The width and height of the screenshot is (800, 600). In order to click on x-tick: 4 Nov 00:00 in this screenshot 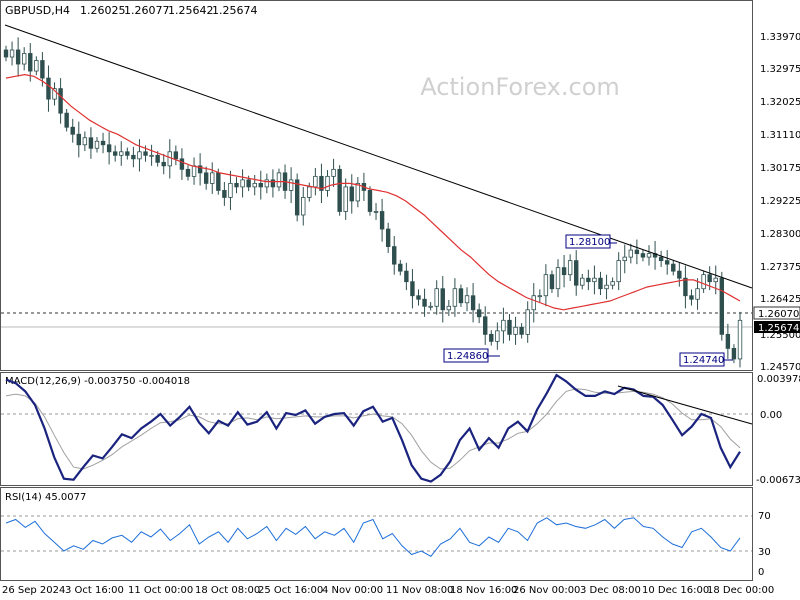, I will do `click(352, 590)`.